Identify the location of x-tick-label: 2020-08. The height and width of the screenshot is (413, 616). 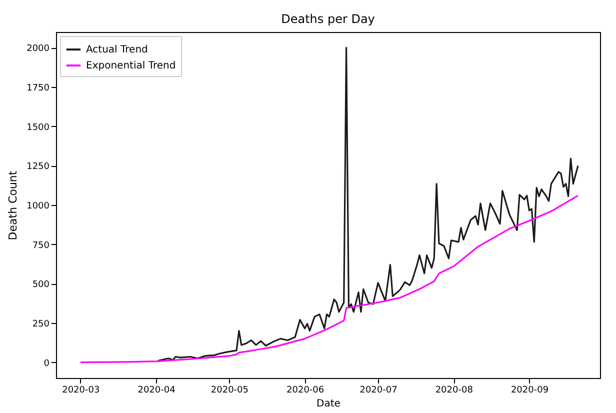
(454, 391).